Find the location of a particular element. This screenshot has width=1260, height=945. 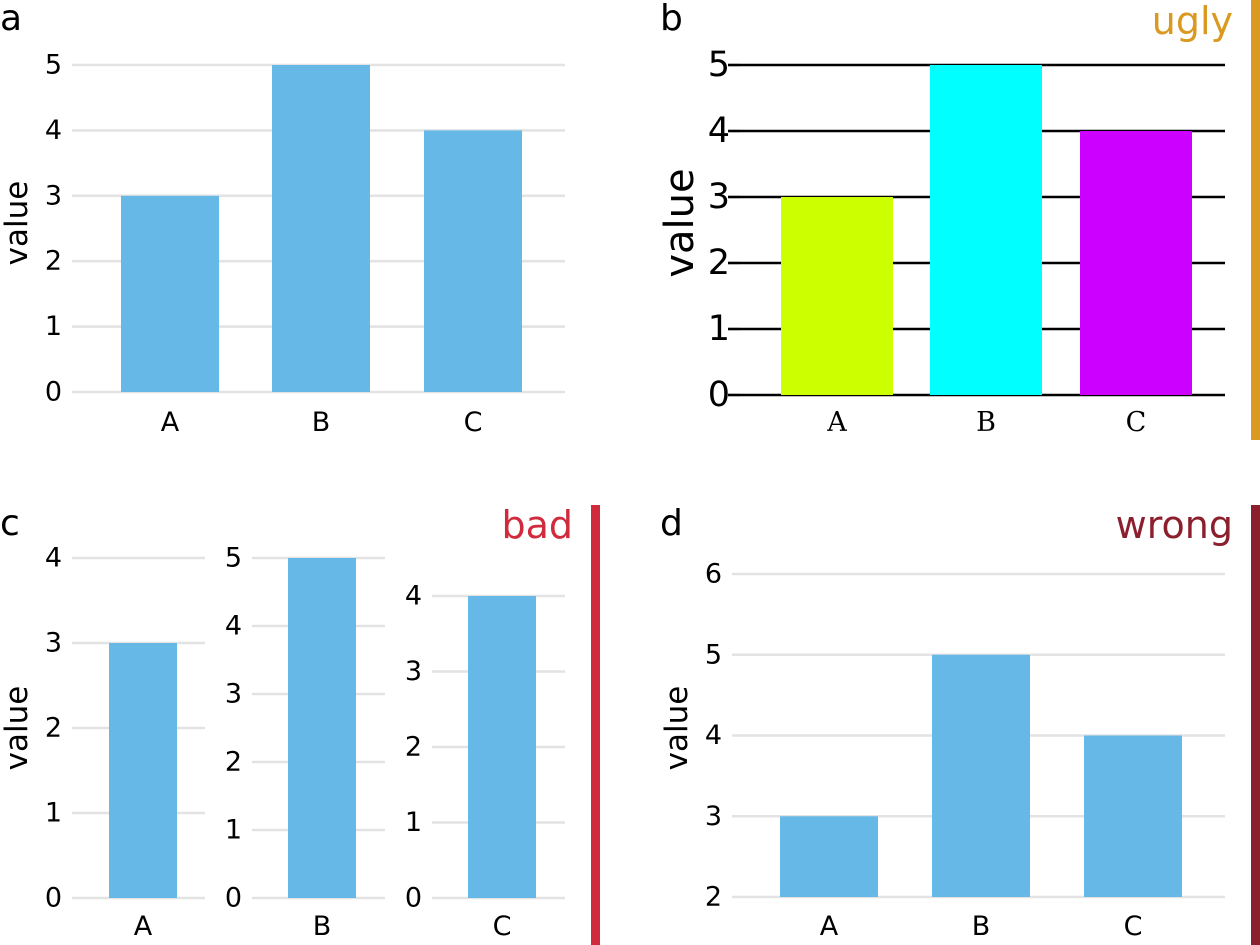

panel-a-xtick-label: C is located at coordinates (473, 422).